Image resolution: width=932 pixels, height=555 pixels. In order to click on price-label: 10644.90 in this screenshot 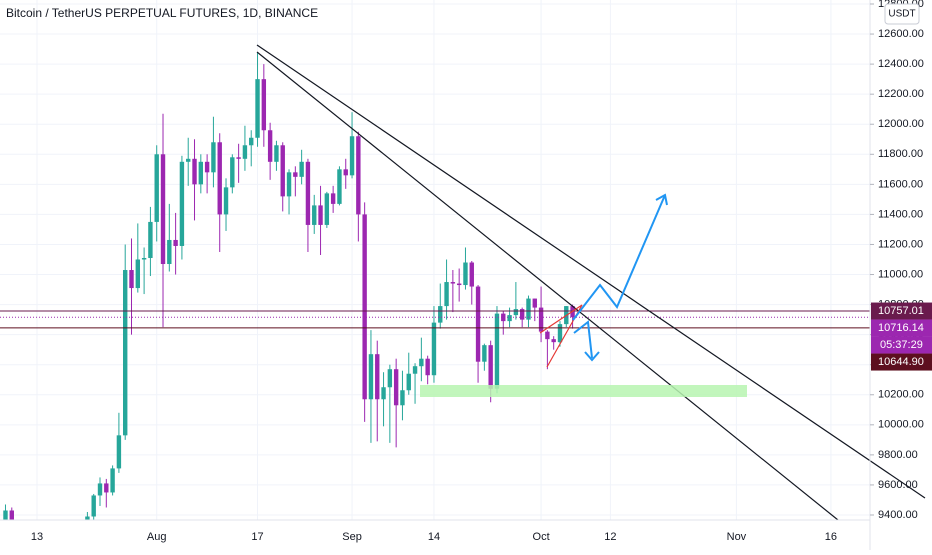, I will do `click(901, 362)`.